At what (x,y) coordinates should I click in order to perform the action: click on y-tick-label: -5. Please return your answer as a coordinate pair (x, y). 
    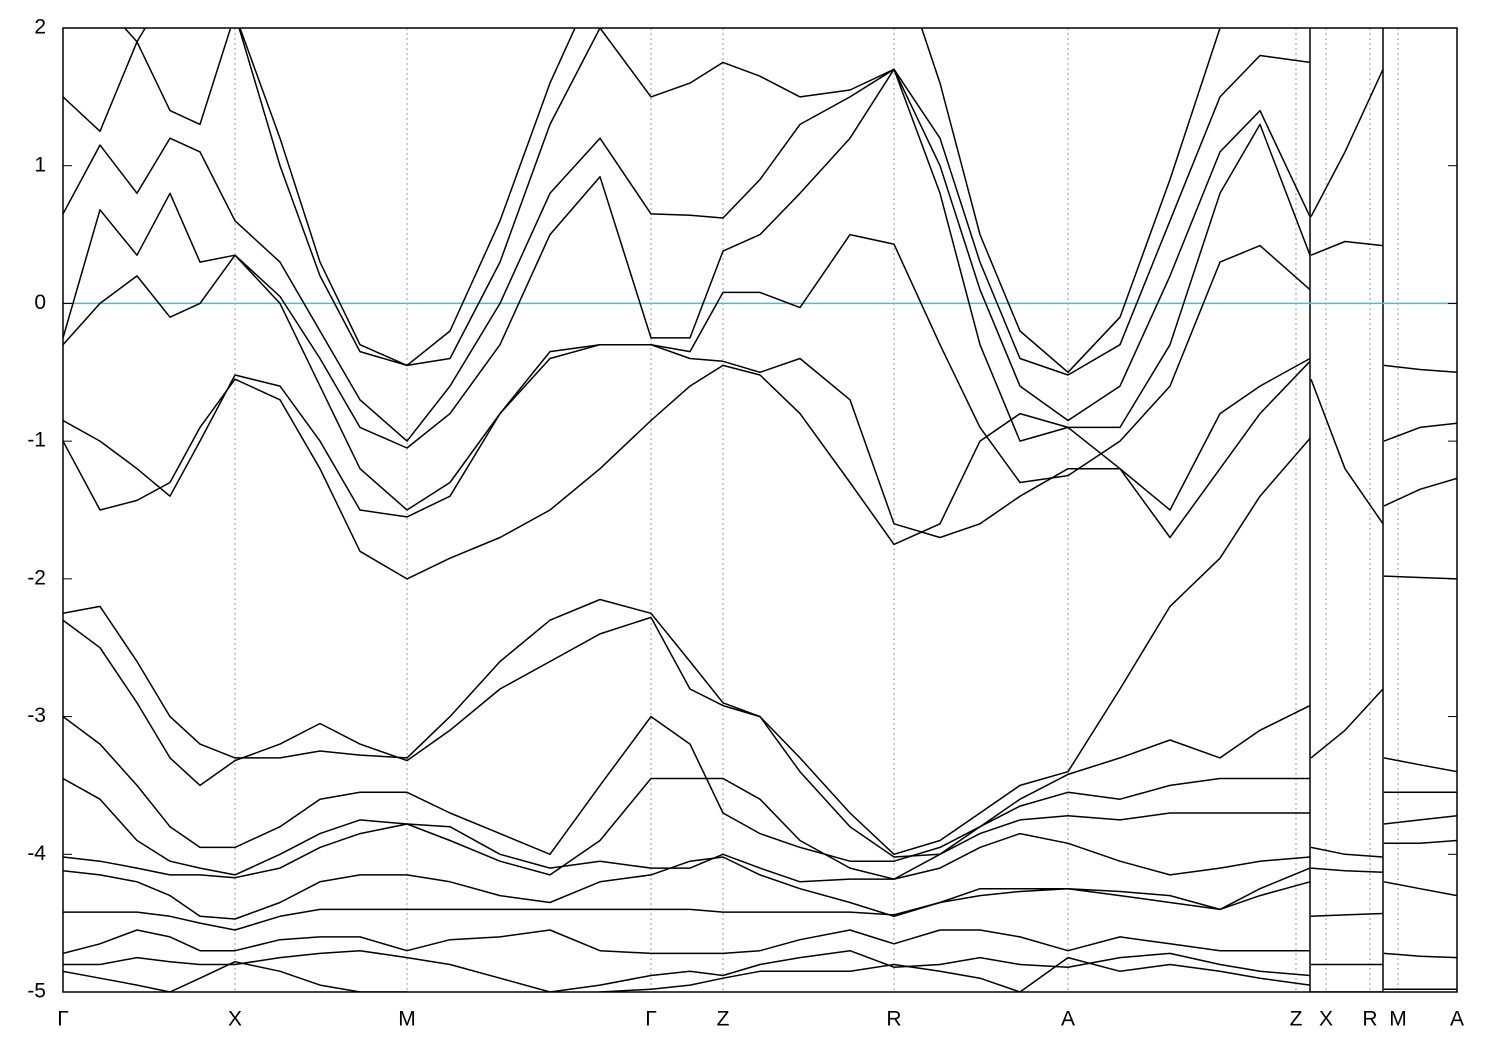
    Looking at the image, I should click on (36, 991).